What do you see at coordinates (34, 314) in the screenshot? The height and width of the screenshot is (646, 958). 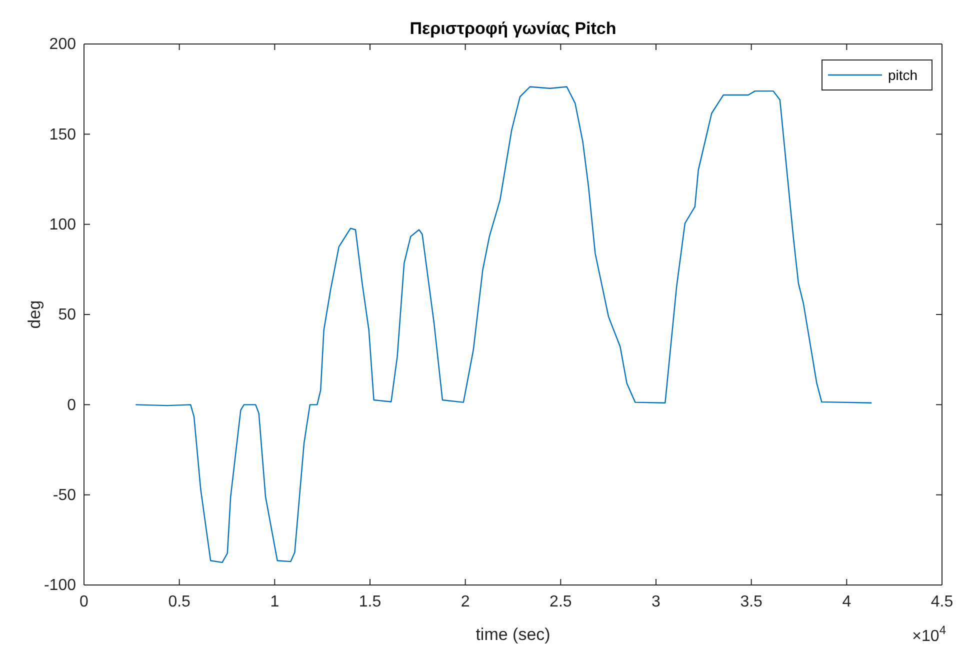 I see `y-axis-title: deg` at bounding box center [34, 314].